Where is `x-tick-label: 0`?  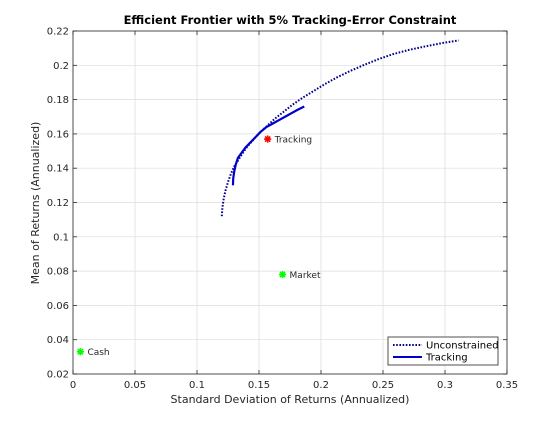 x-tick-label: 0 is located at coordinates (73, 385).